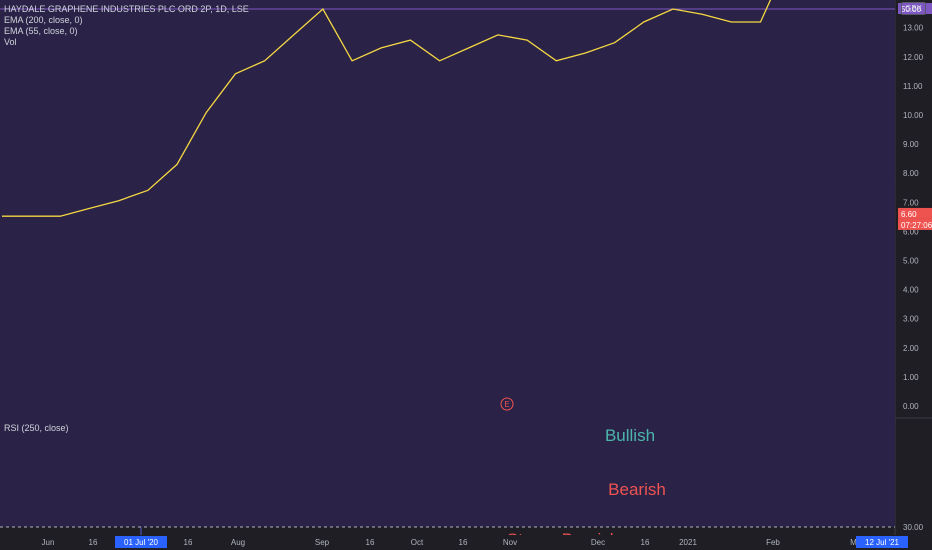 The height and width of the screenshot is (550, 932). I want to click on price-tick-label: 10.00, so click(913, 115).